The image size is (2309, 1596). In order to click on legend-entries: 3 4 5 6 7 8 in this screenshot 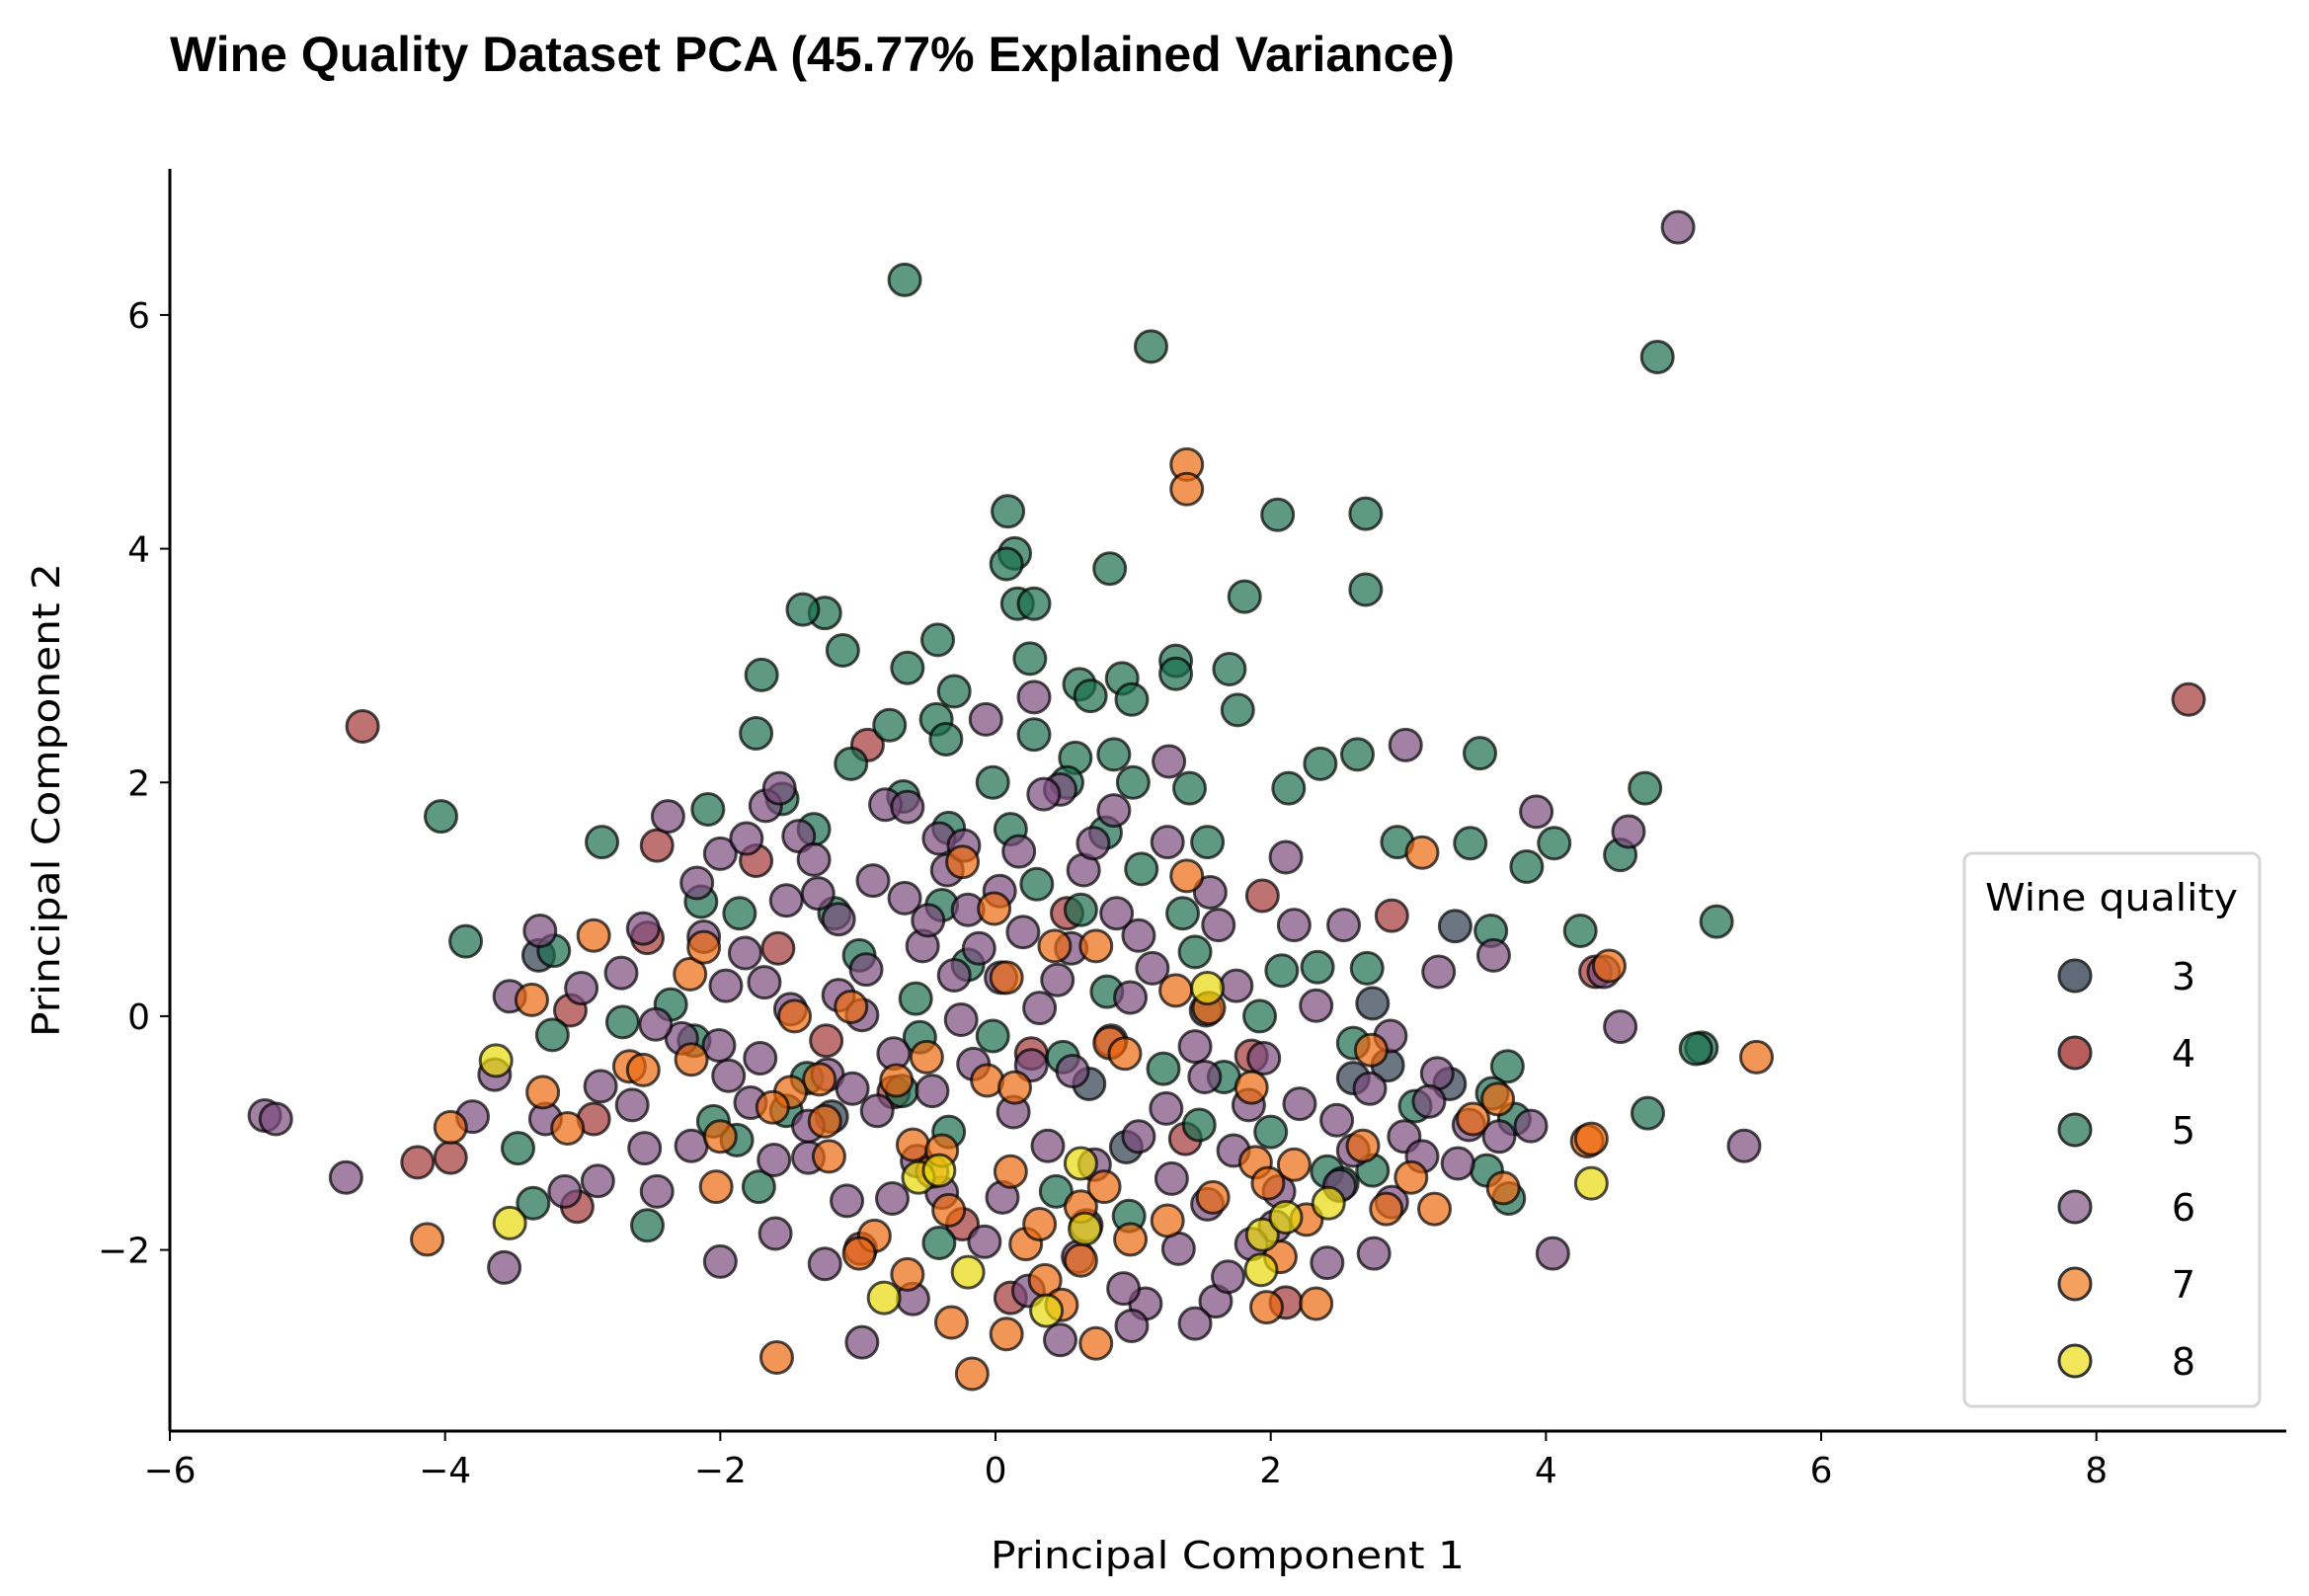, I will do `click(2126, 1169)`.